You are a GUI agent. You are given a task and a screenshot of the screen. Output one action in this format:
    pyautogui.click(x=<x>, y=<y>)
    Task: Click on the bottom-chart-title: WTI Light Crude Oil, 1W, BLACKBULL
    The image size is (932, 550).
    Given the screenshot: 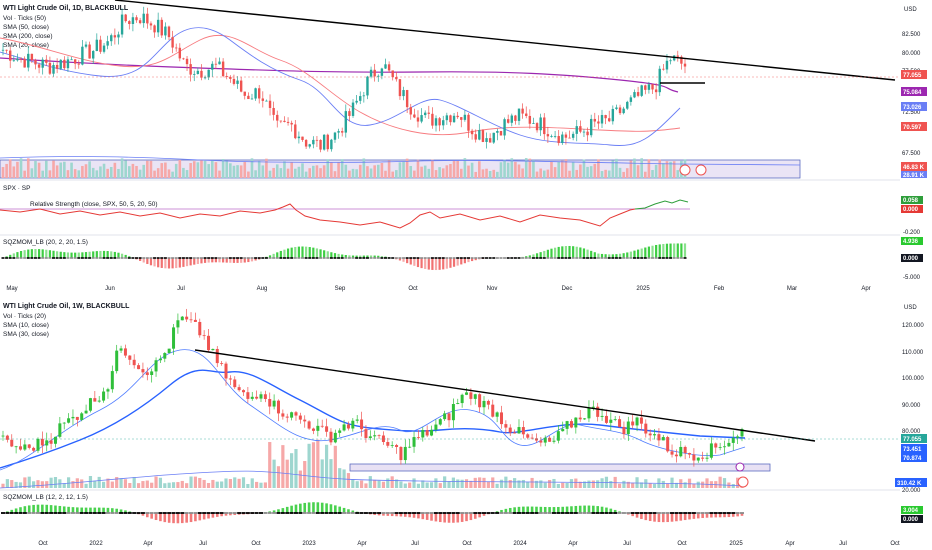 What is the action you would take?
    pyautogui.click(x=66, y=306)
    